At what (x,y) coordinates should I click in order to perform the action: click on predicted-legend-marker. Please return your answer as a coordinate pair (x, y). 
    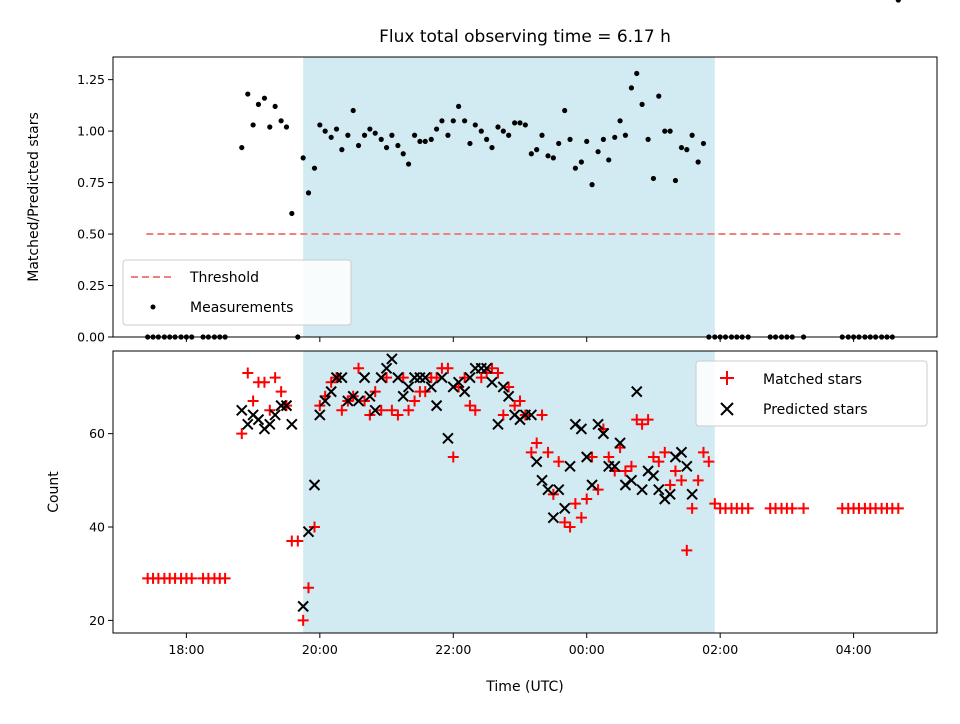
    Looking at the image, I should click on (727, 409).